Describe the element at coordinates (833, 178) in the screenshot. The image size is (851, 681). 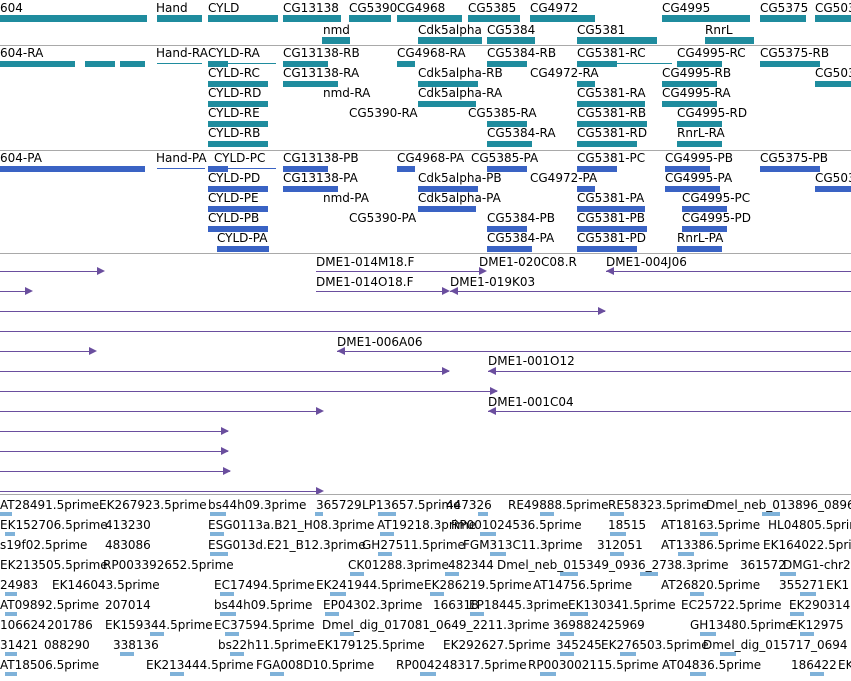
I see `protein-label: CG503` at that location.